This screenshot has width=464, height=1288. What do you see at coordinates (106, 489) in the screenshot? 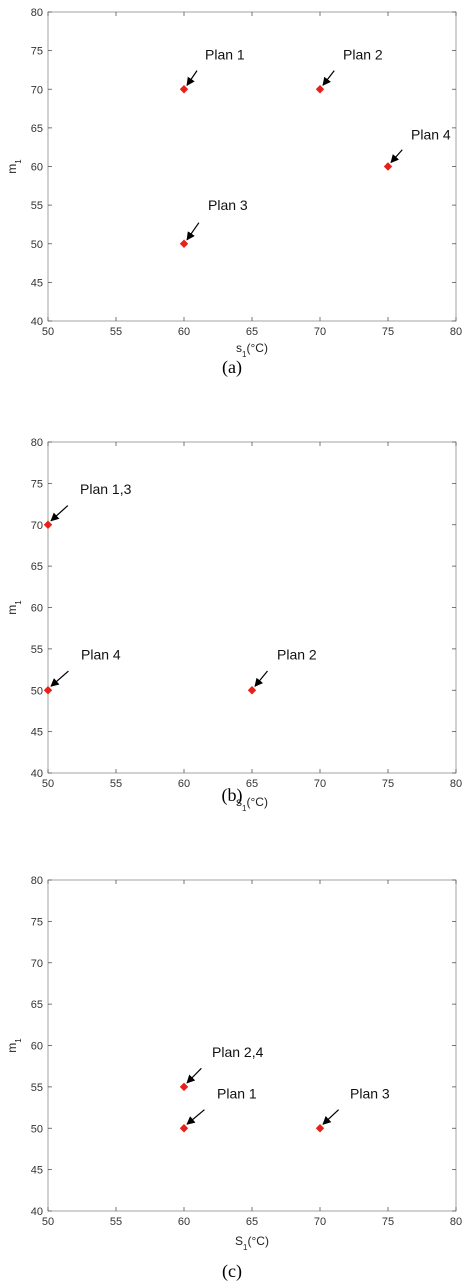
I see `point-label: Plan 1,3` at bounding box center [106, 489].